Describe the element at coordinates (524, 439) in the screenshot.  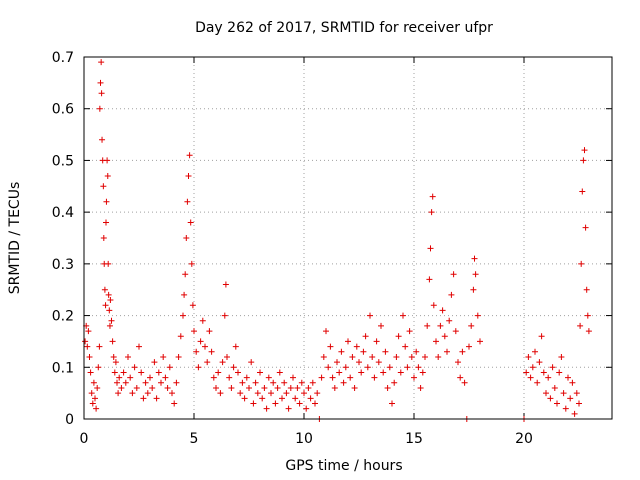
I see `x-tick-label: 20` at that location.